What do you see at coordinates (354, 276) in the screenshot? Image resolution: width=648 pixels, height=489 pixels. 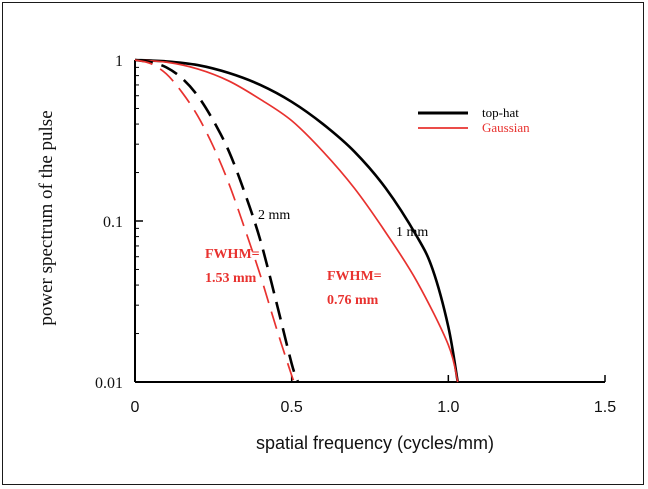 I see `annotation-fwhm-0-76-line1: FWHM=` at bounding box center [354, 276].